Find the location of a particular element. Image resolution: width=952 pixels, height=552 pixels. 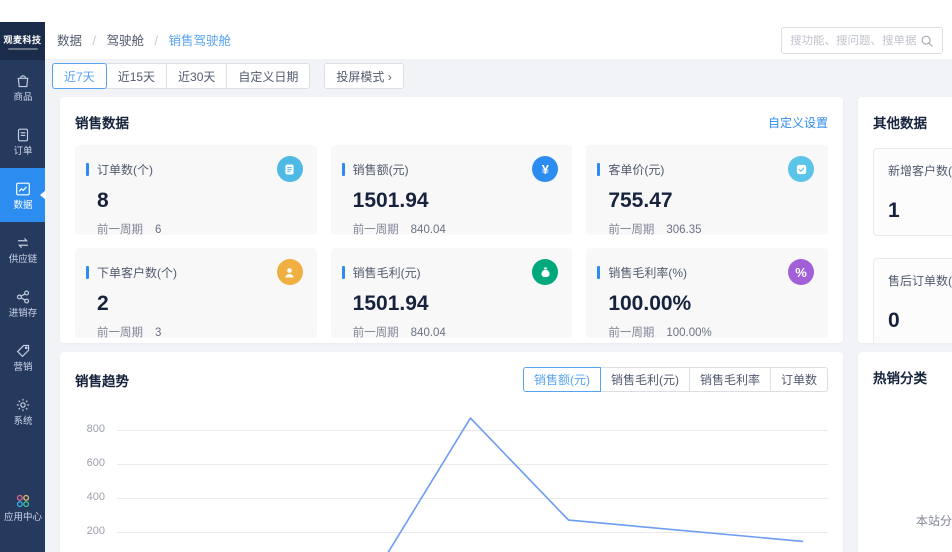

filter-last-15-days: 近15天 is located at coordinates (136, 76).